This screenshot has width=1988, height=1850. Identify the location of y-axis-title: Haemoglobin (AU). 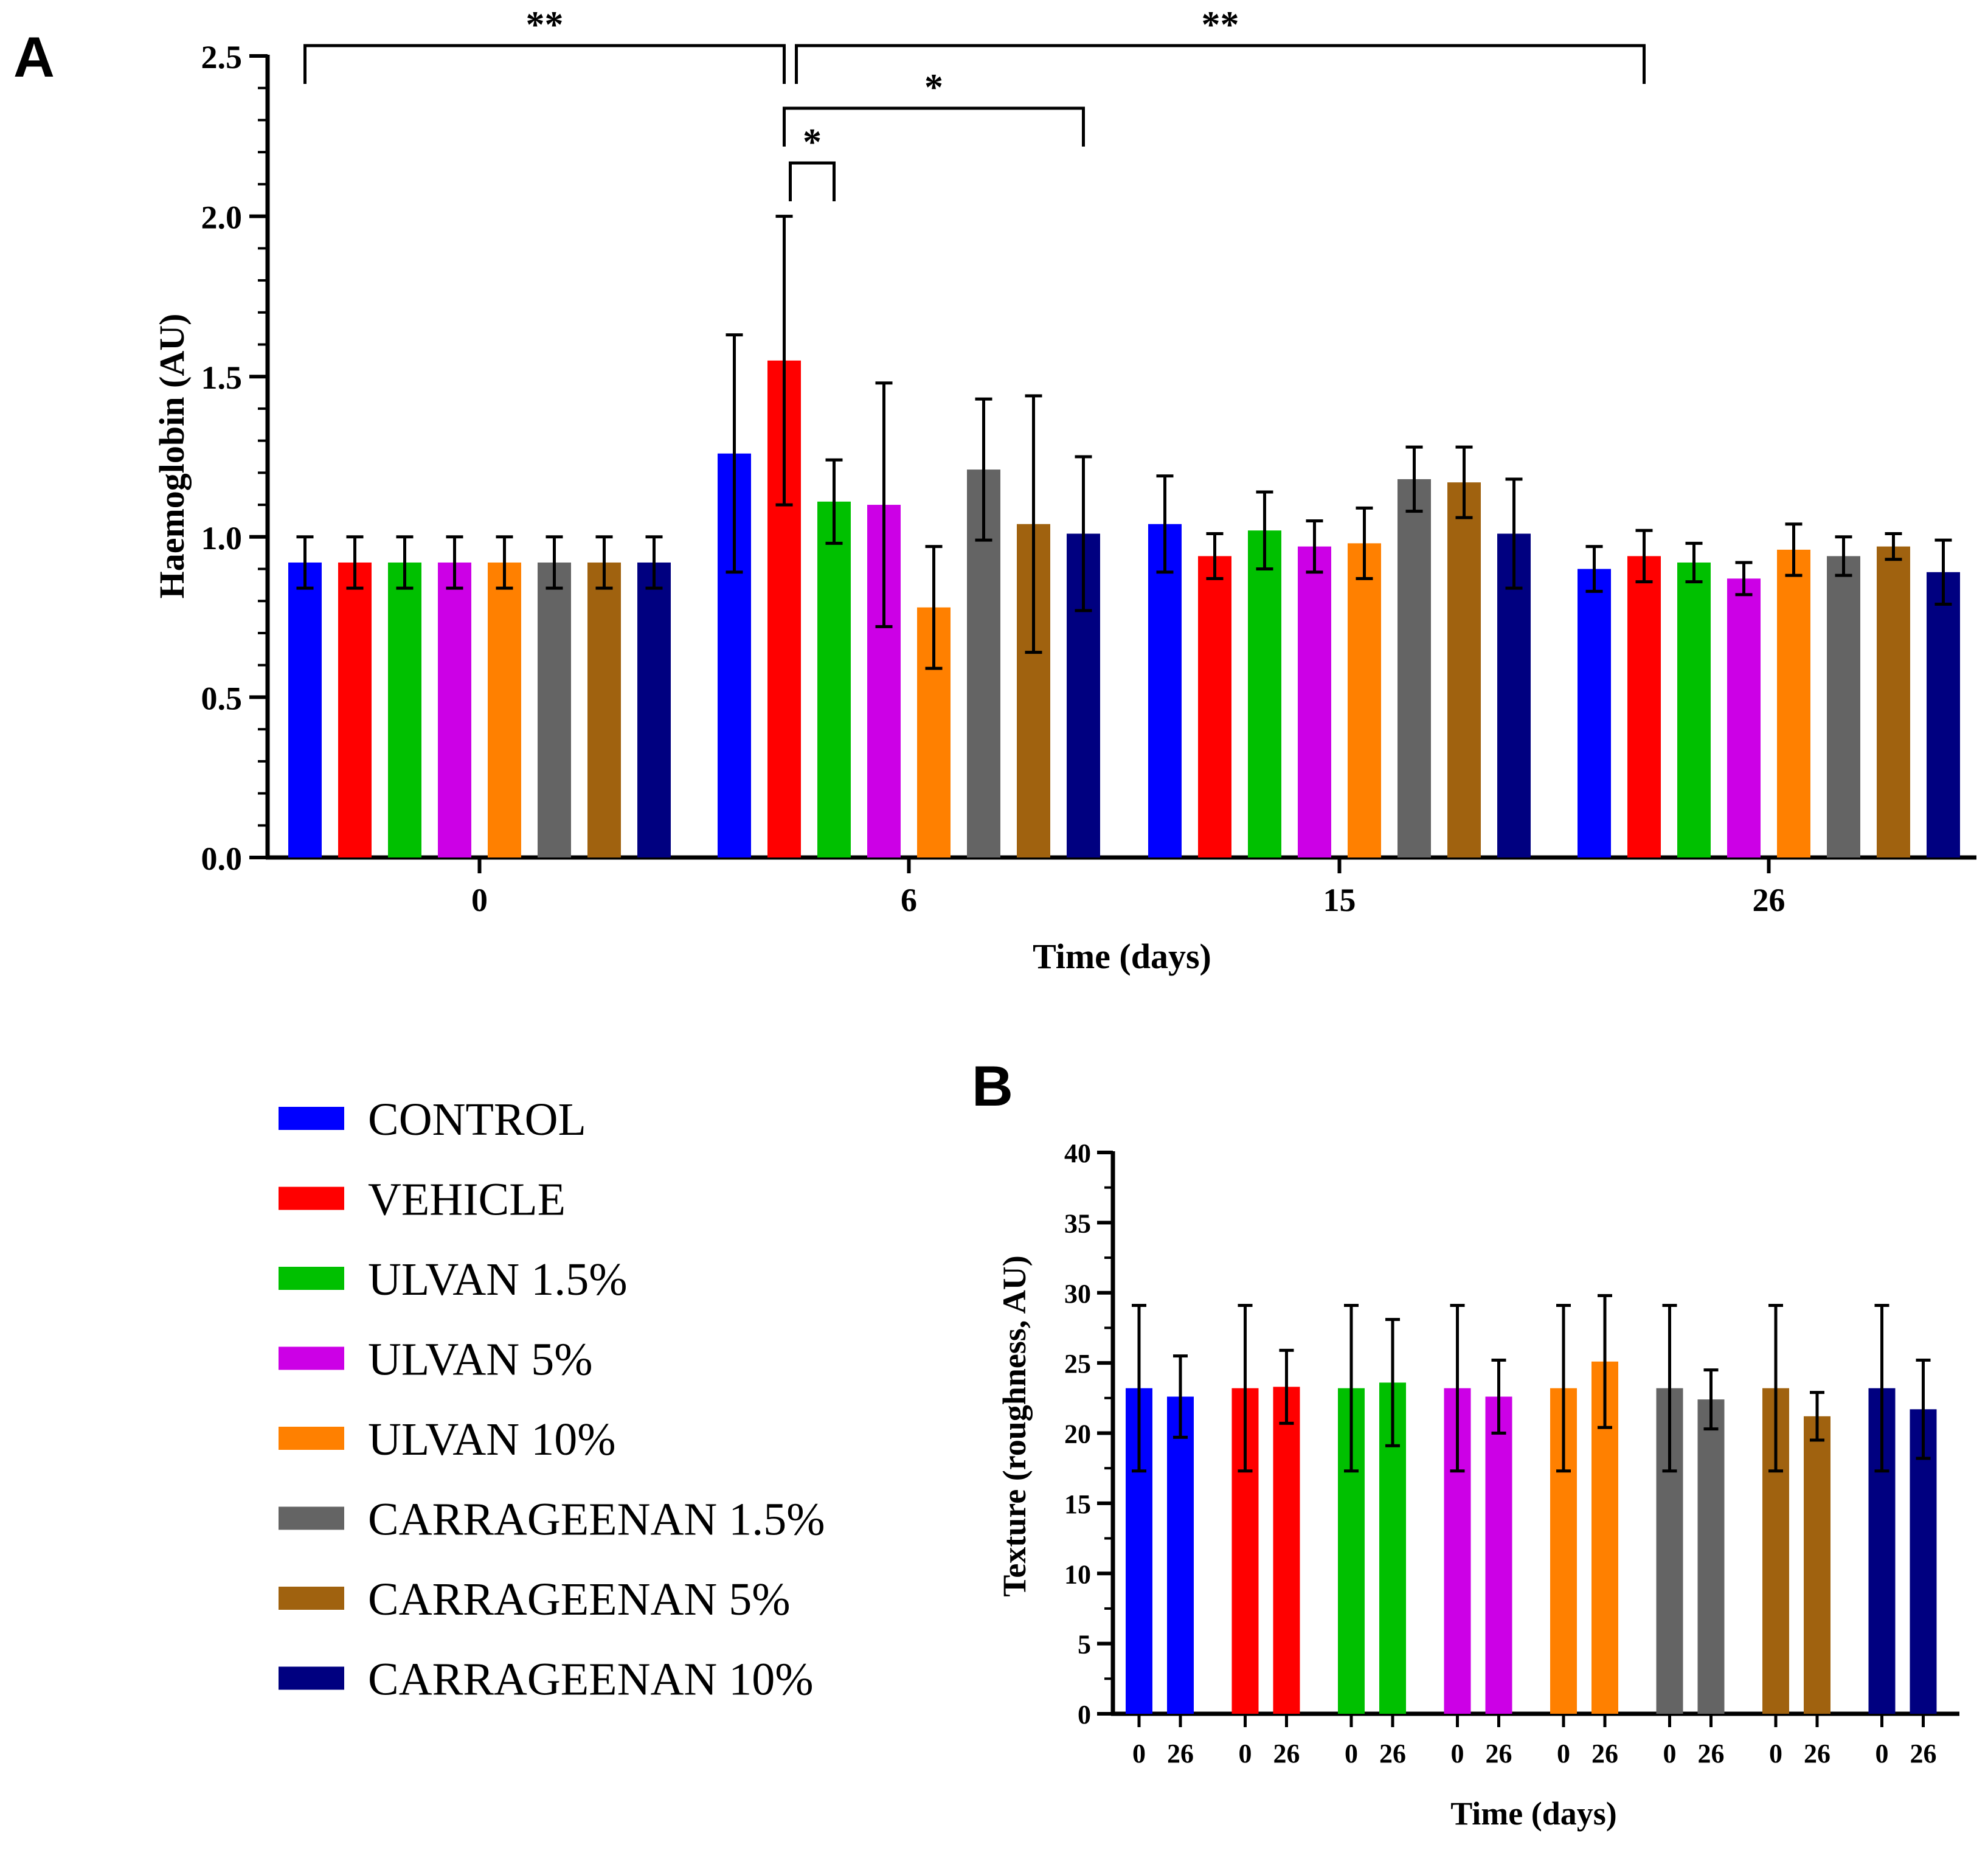
(172, 457).